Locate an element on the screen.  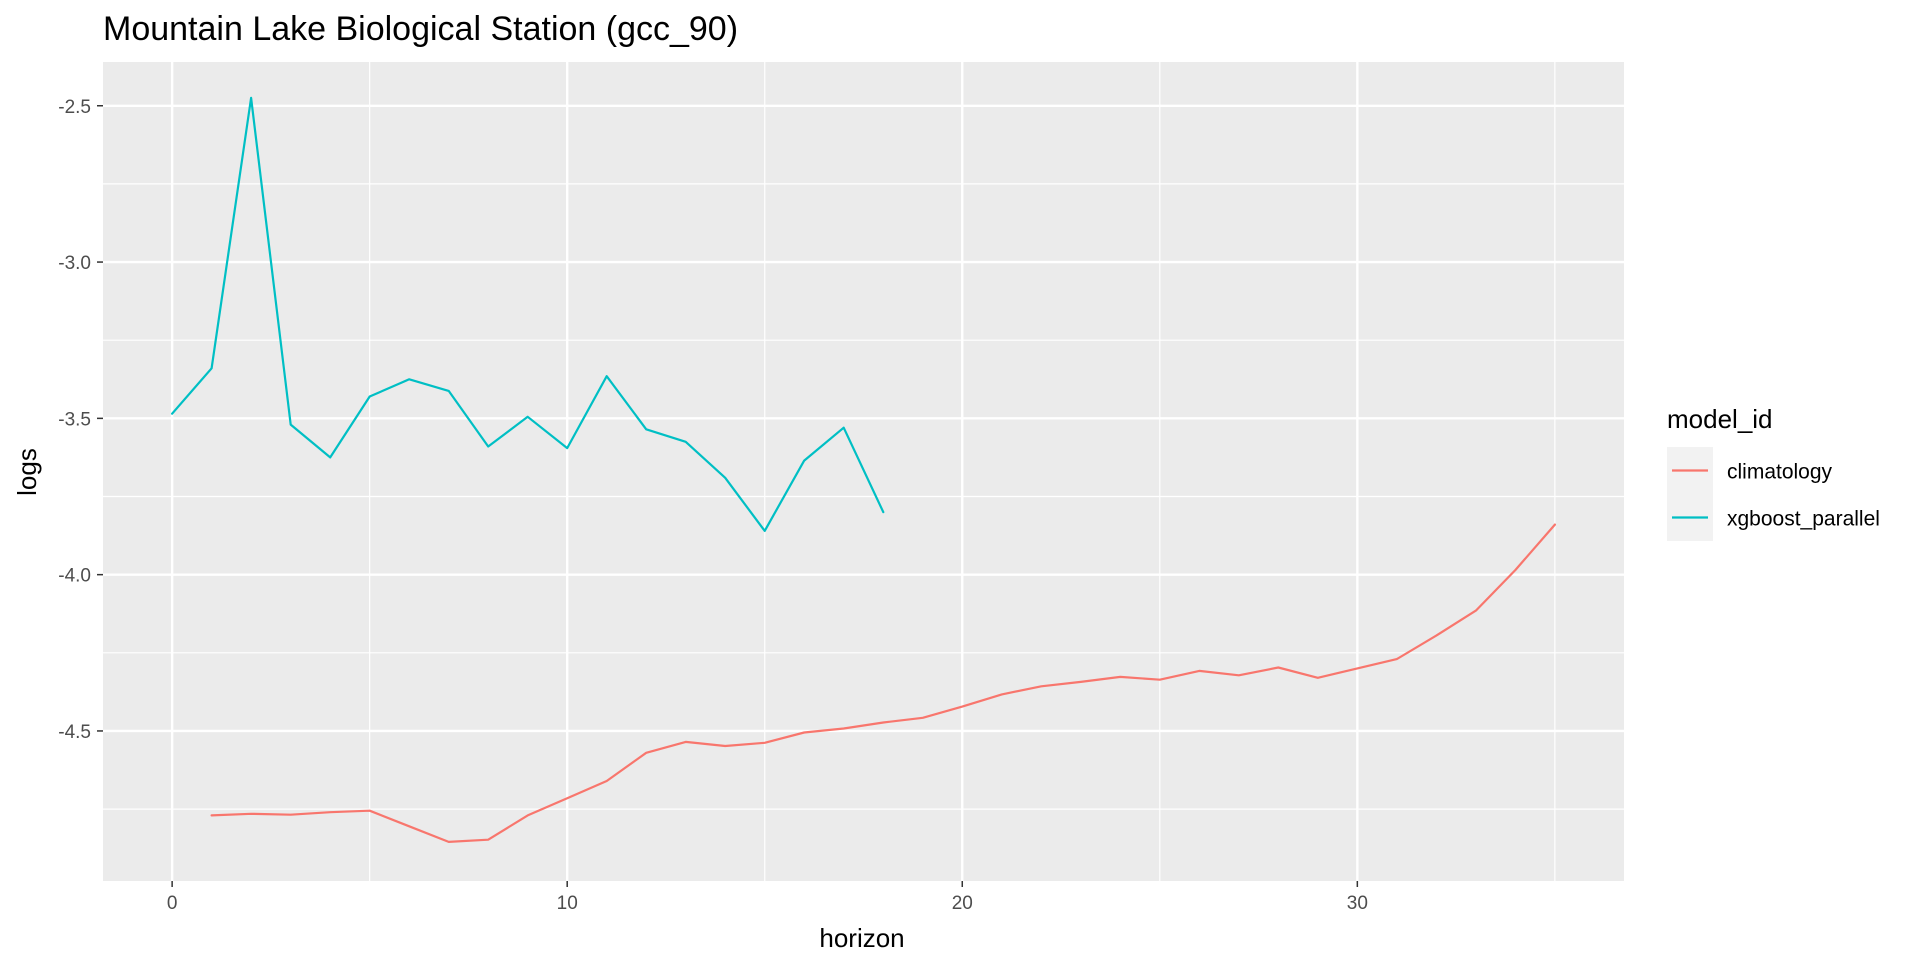
y-tick-label-2: -3.5 is located at coordinates (74, 419).